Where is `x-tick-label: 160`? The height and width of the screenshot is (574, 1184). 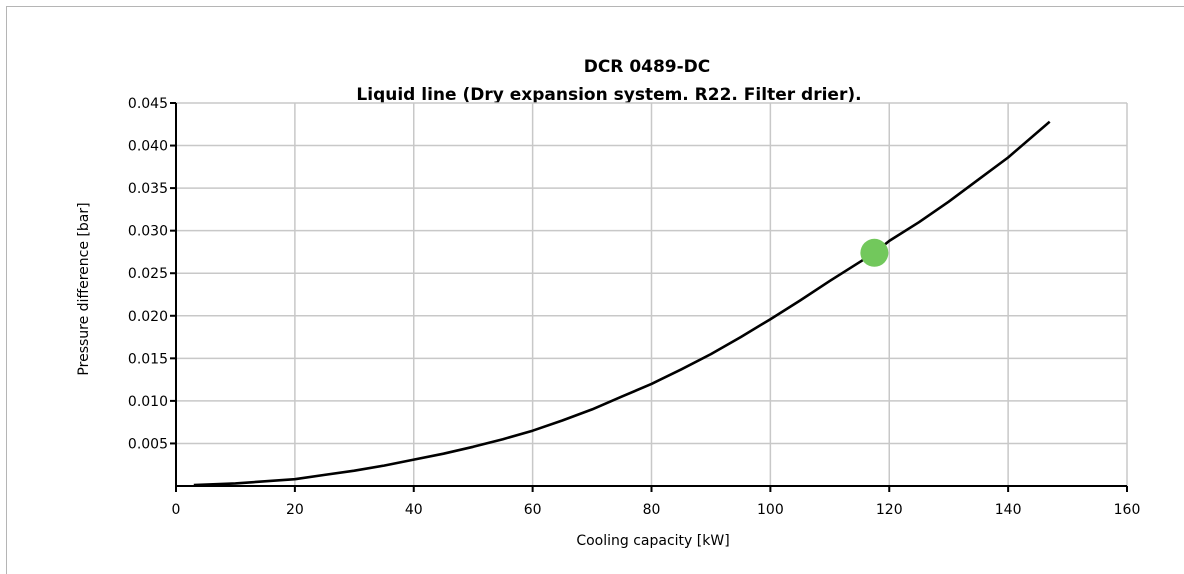 x-tick-label: 160 is located at coordinates (1127, 510).